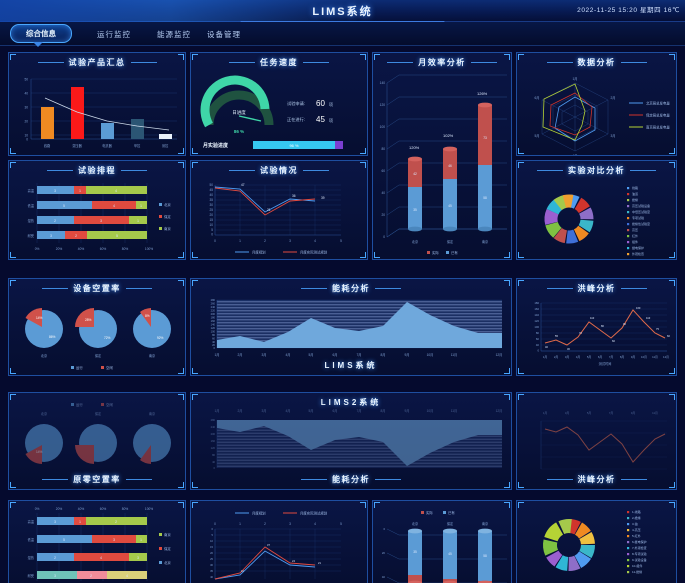  What do you see at coordinates (448, 135) in the screenshot?
I see `svg-text: 102%` at bounding box center [448, 135].